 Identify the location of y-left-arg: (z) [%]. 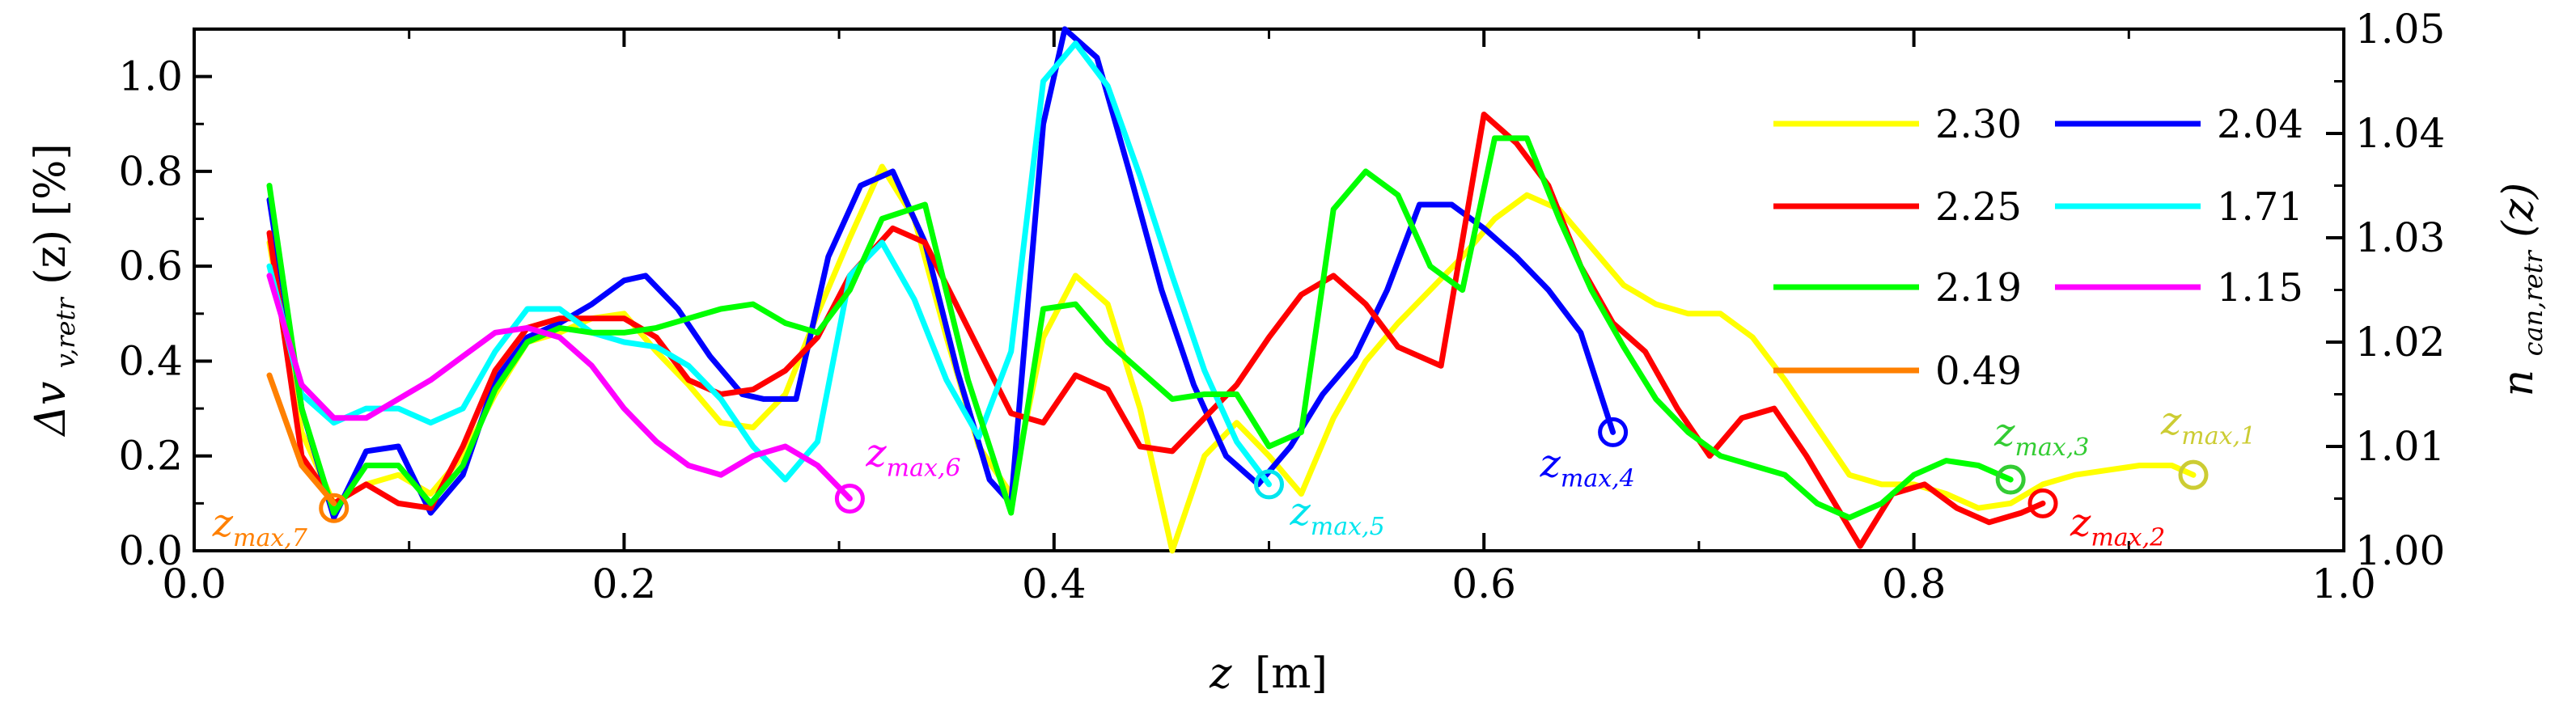
(51, 213).